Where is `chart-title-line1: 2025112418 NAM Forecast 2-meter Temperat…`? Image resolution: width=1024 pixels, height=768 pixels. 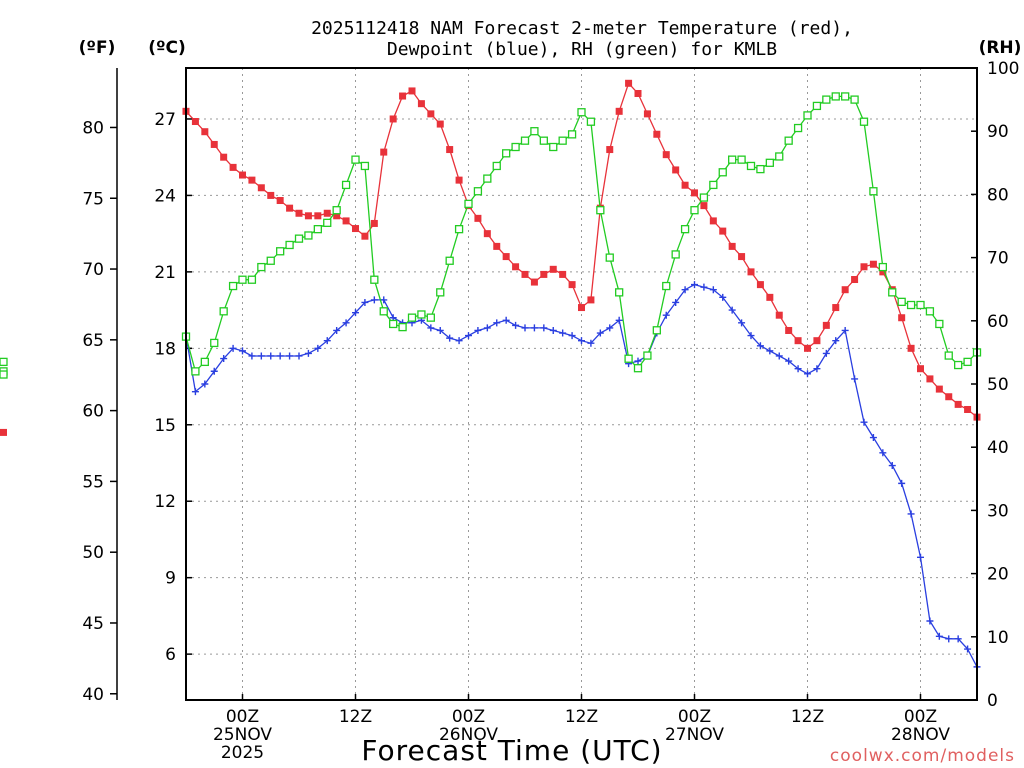 chart-title-line1: 2025112418 NAM Forecast 2-meter Temperat… is located at coordinates (582, 28).